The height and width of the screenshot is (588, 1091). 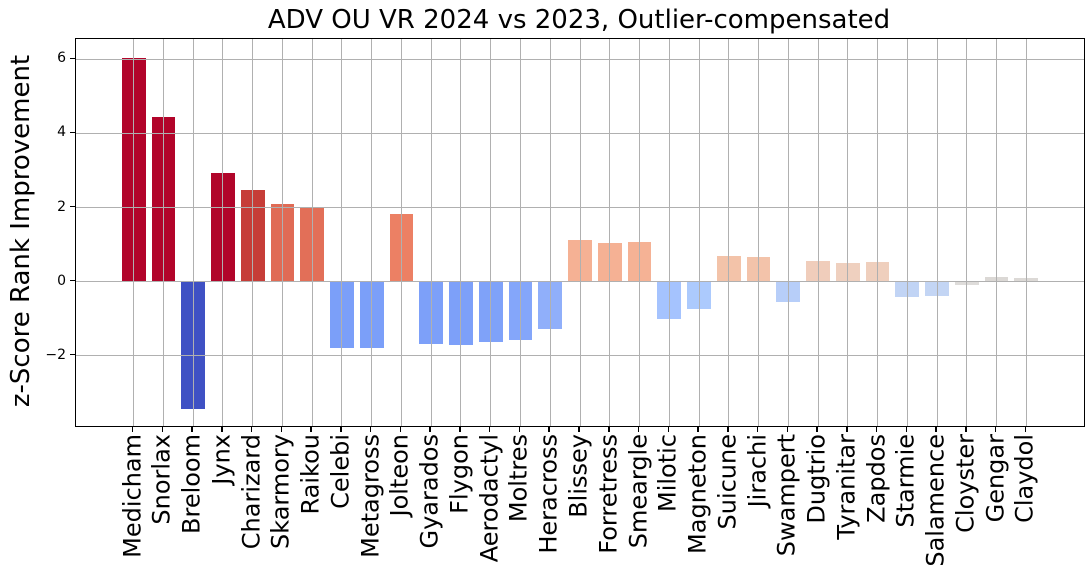 What do you see at coordinates (251, 492) in the screenshot?
I see `x-tick-label-charizard: Charizard` at bounding box center [251, 492].